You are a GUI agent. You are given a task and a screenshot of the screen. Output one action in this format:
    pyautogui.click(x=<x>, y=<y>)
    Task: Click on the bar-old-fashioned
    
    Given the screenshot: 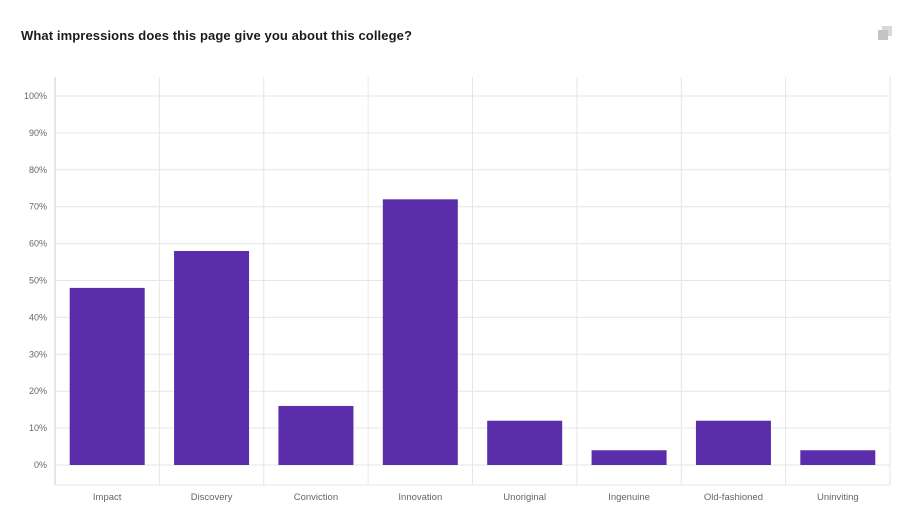 What is the action you would take?
    pyautogui.click(x=733, y=442)
    